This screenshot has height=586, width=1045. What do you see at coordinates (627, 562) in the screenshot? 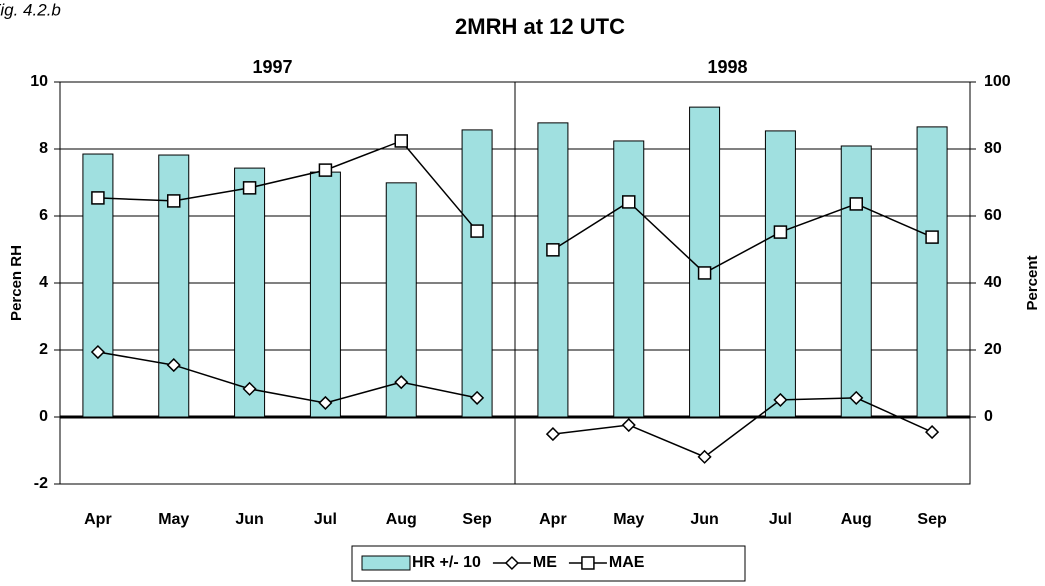
I see `legend-label: MAE` at bounding box center [627, 562].